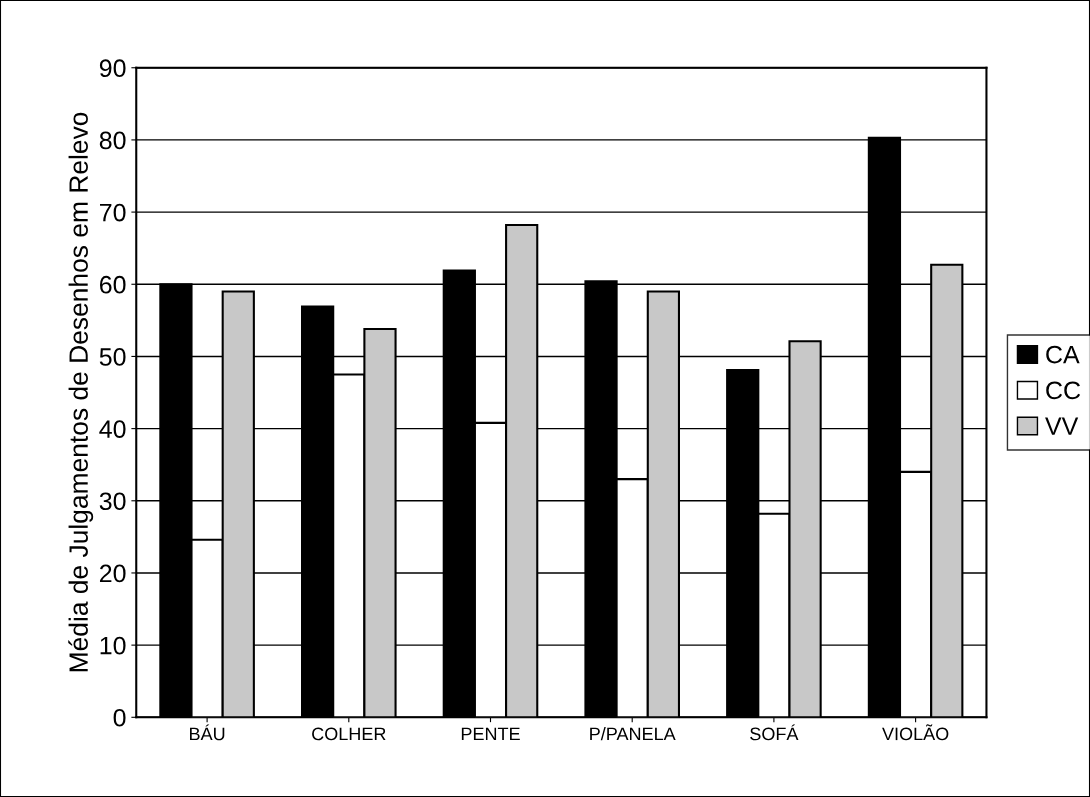 The width and height of the screenshot is (1090, 797). What do you see at coordinates (1063, 390) in the screenshot?
I see `legend-label: CC` at bounding box center [1063, 390].